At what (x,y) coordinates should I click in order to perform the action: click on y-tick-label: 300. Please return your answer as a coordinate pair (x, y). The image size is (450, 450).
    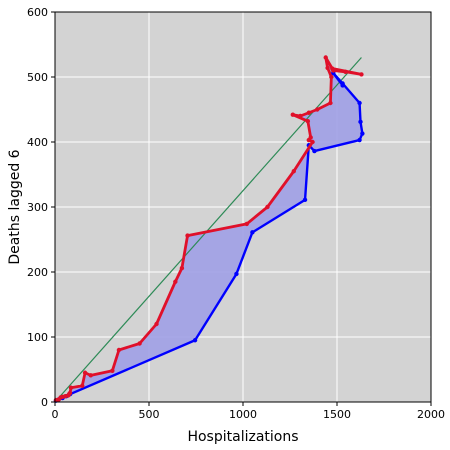
    Looking at the image, I should click on (37, 207).